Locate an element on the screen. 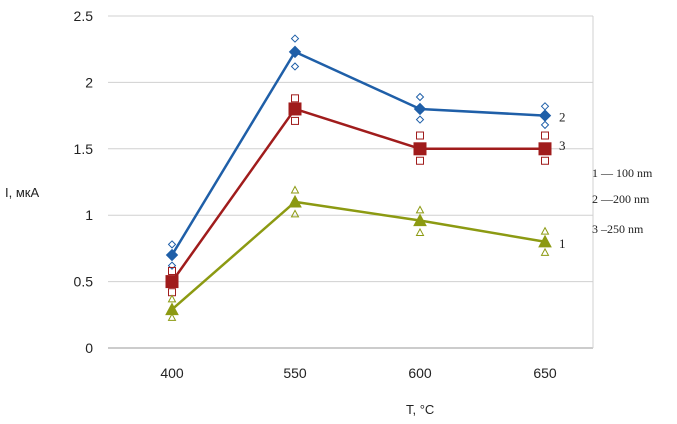 Image resolution: width=677 pixels, height=424 pixels. x-tick-label: 550 is located at coordinates (295, 373).